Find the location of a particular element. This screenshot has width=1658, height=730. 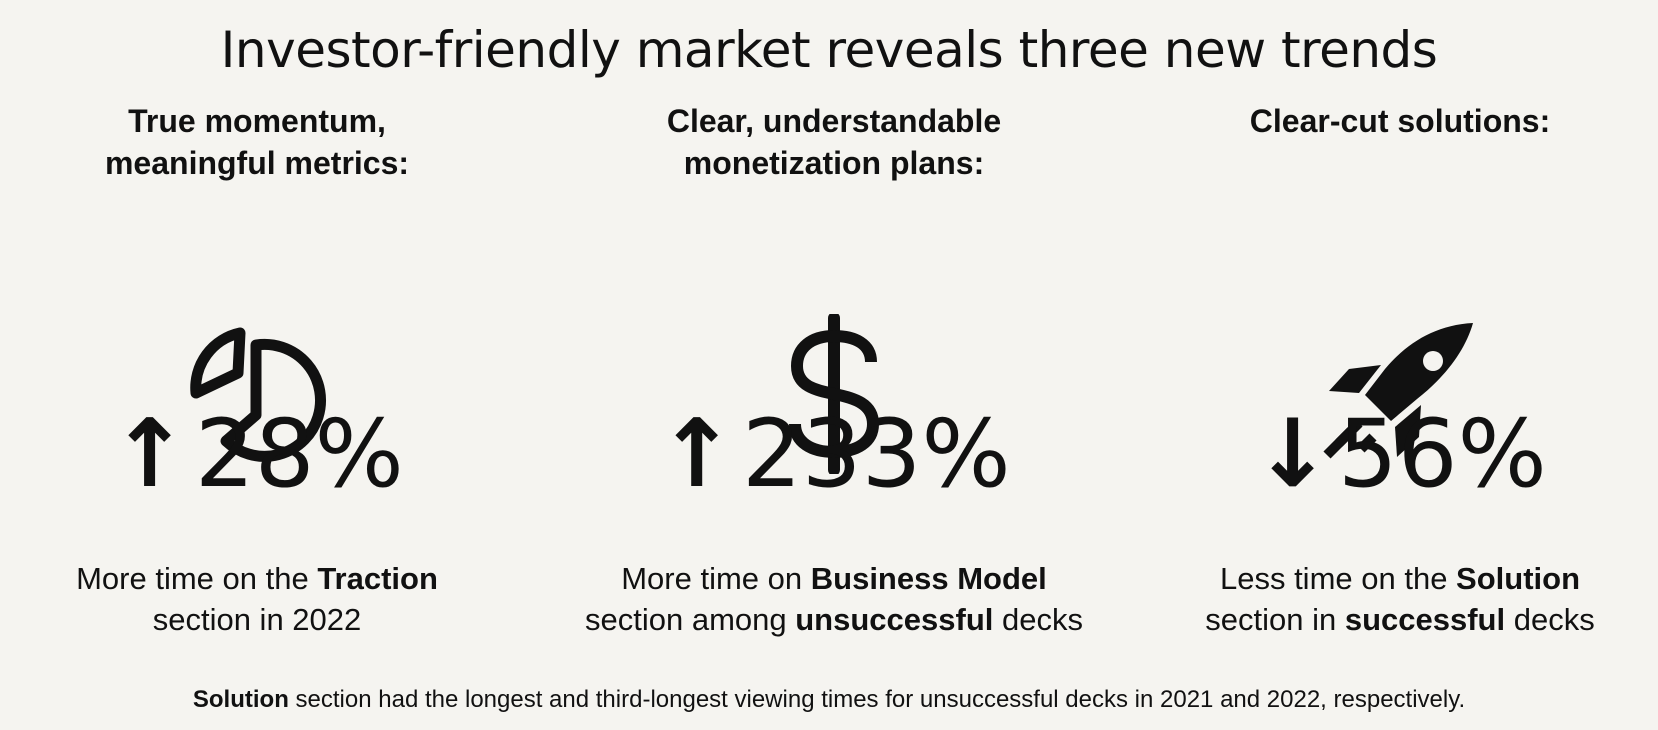

trend-heading-line2: monetization plans: is located at coordinates (834, 163).